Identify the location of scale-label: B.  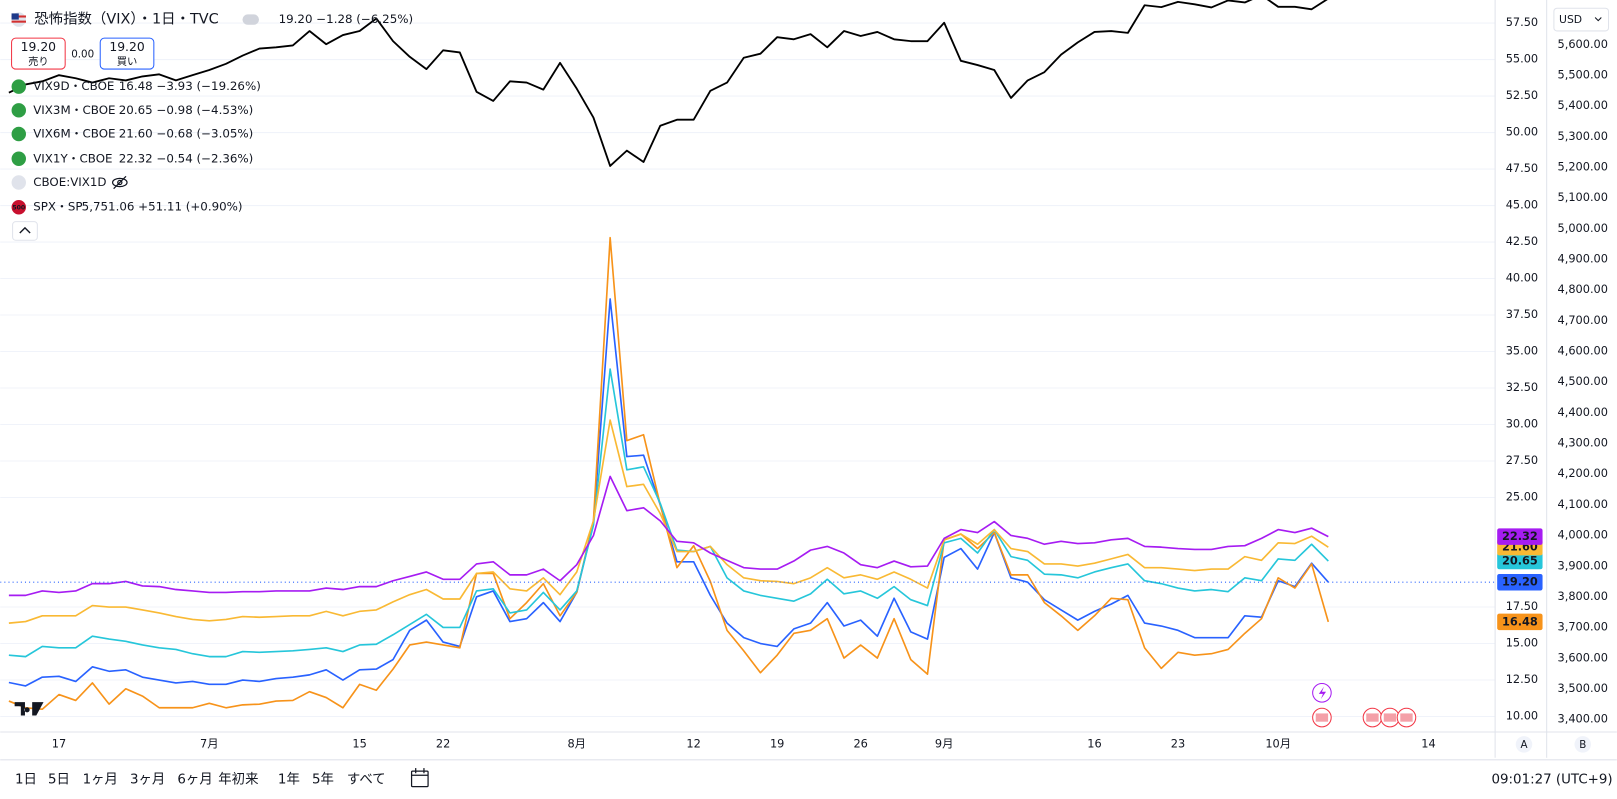
(1582, 745).